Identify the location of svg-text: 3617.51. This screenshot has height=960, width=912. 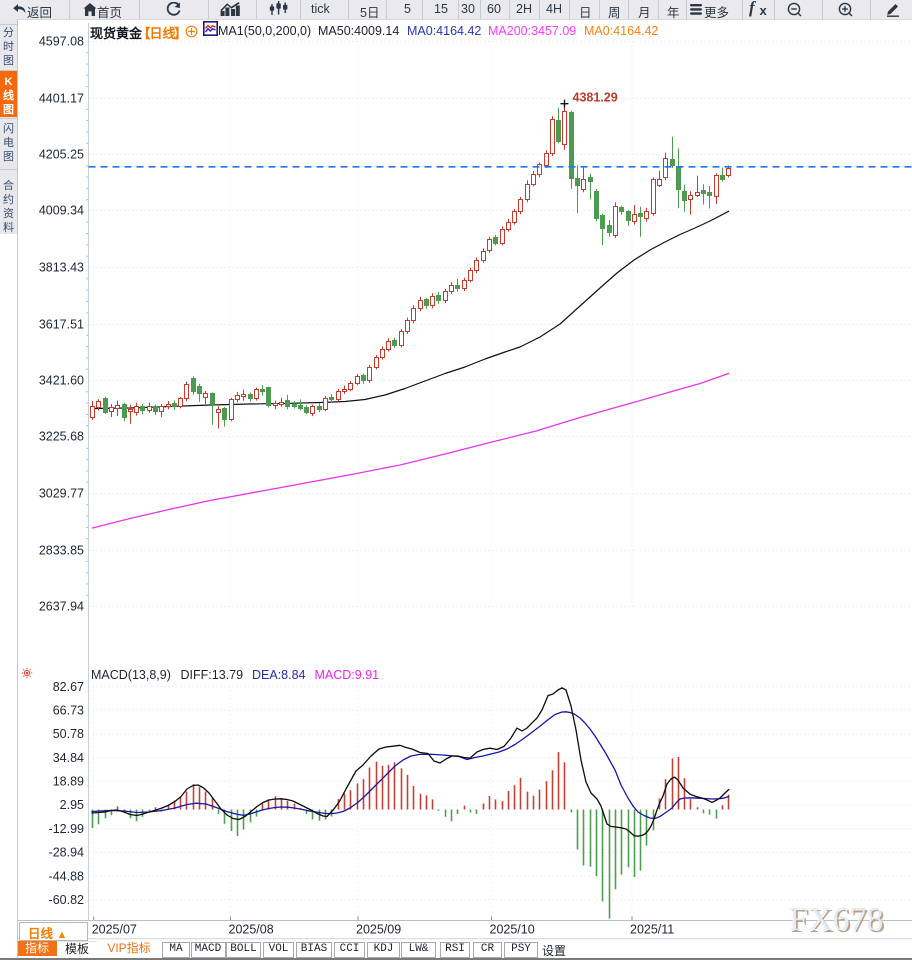
(61, 325).